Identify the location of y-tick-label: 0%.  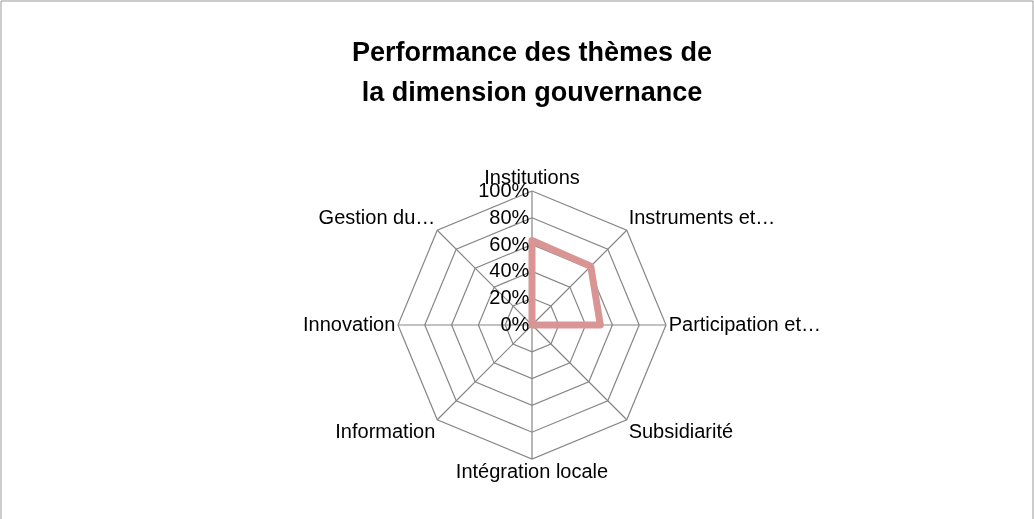
(515, 324).